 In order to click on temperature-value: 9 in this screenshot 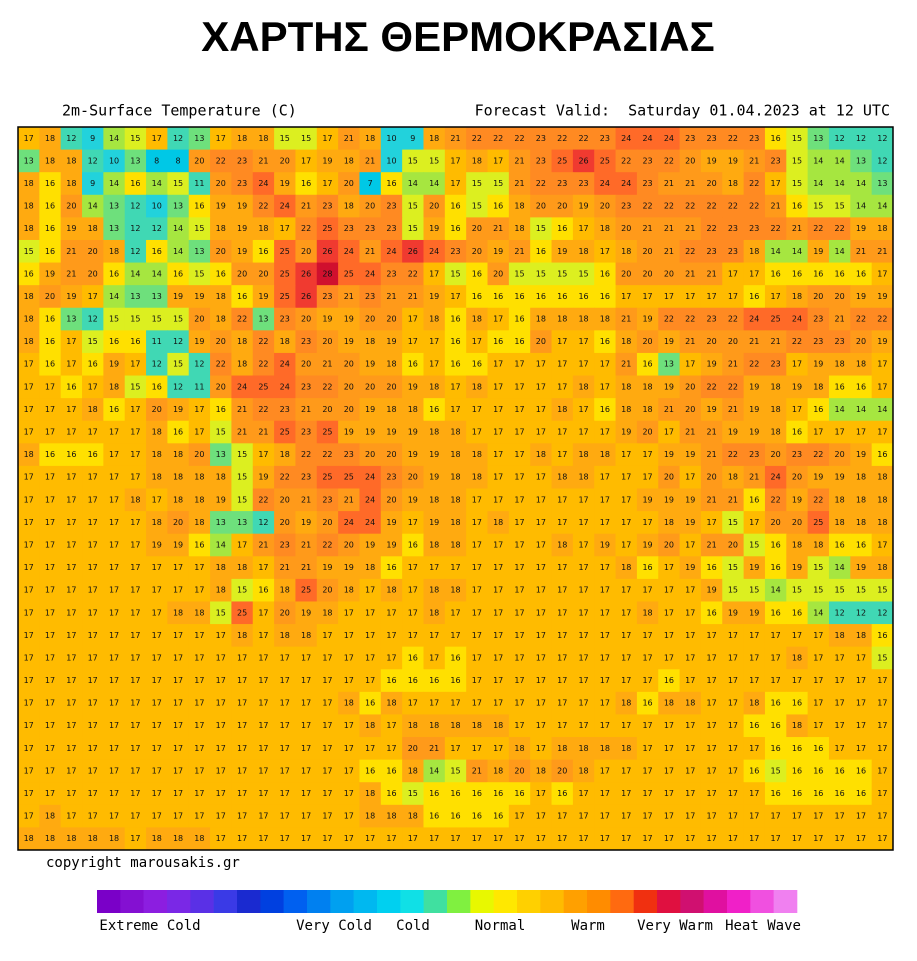, I will do `click(92, 183)`.